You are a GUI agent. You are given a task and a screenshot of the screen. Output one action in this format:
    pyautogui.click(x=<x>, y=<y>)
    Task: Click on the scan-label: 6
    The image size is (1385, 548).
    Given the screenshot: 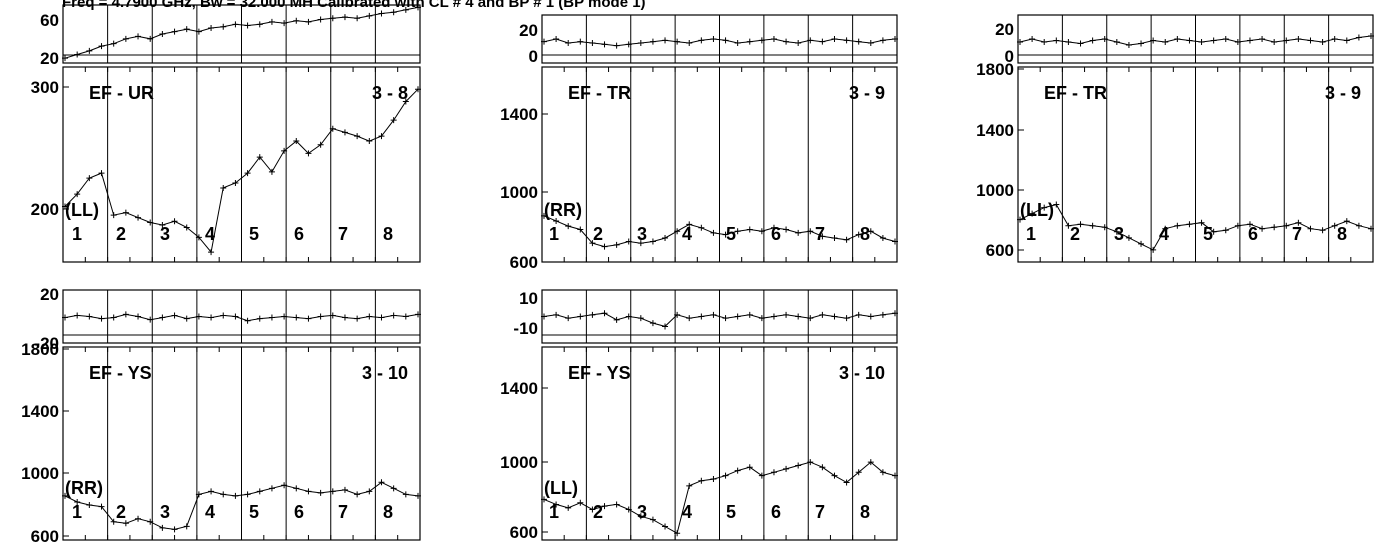 What is the action you would take?
    pyautogui.click(x=776, y=512)
    